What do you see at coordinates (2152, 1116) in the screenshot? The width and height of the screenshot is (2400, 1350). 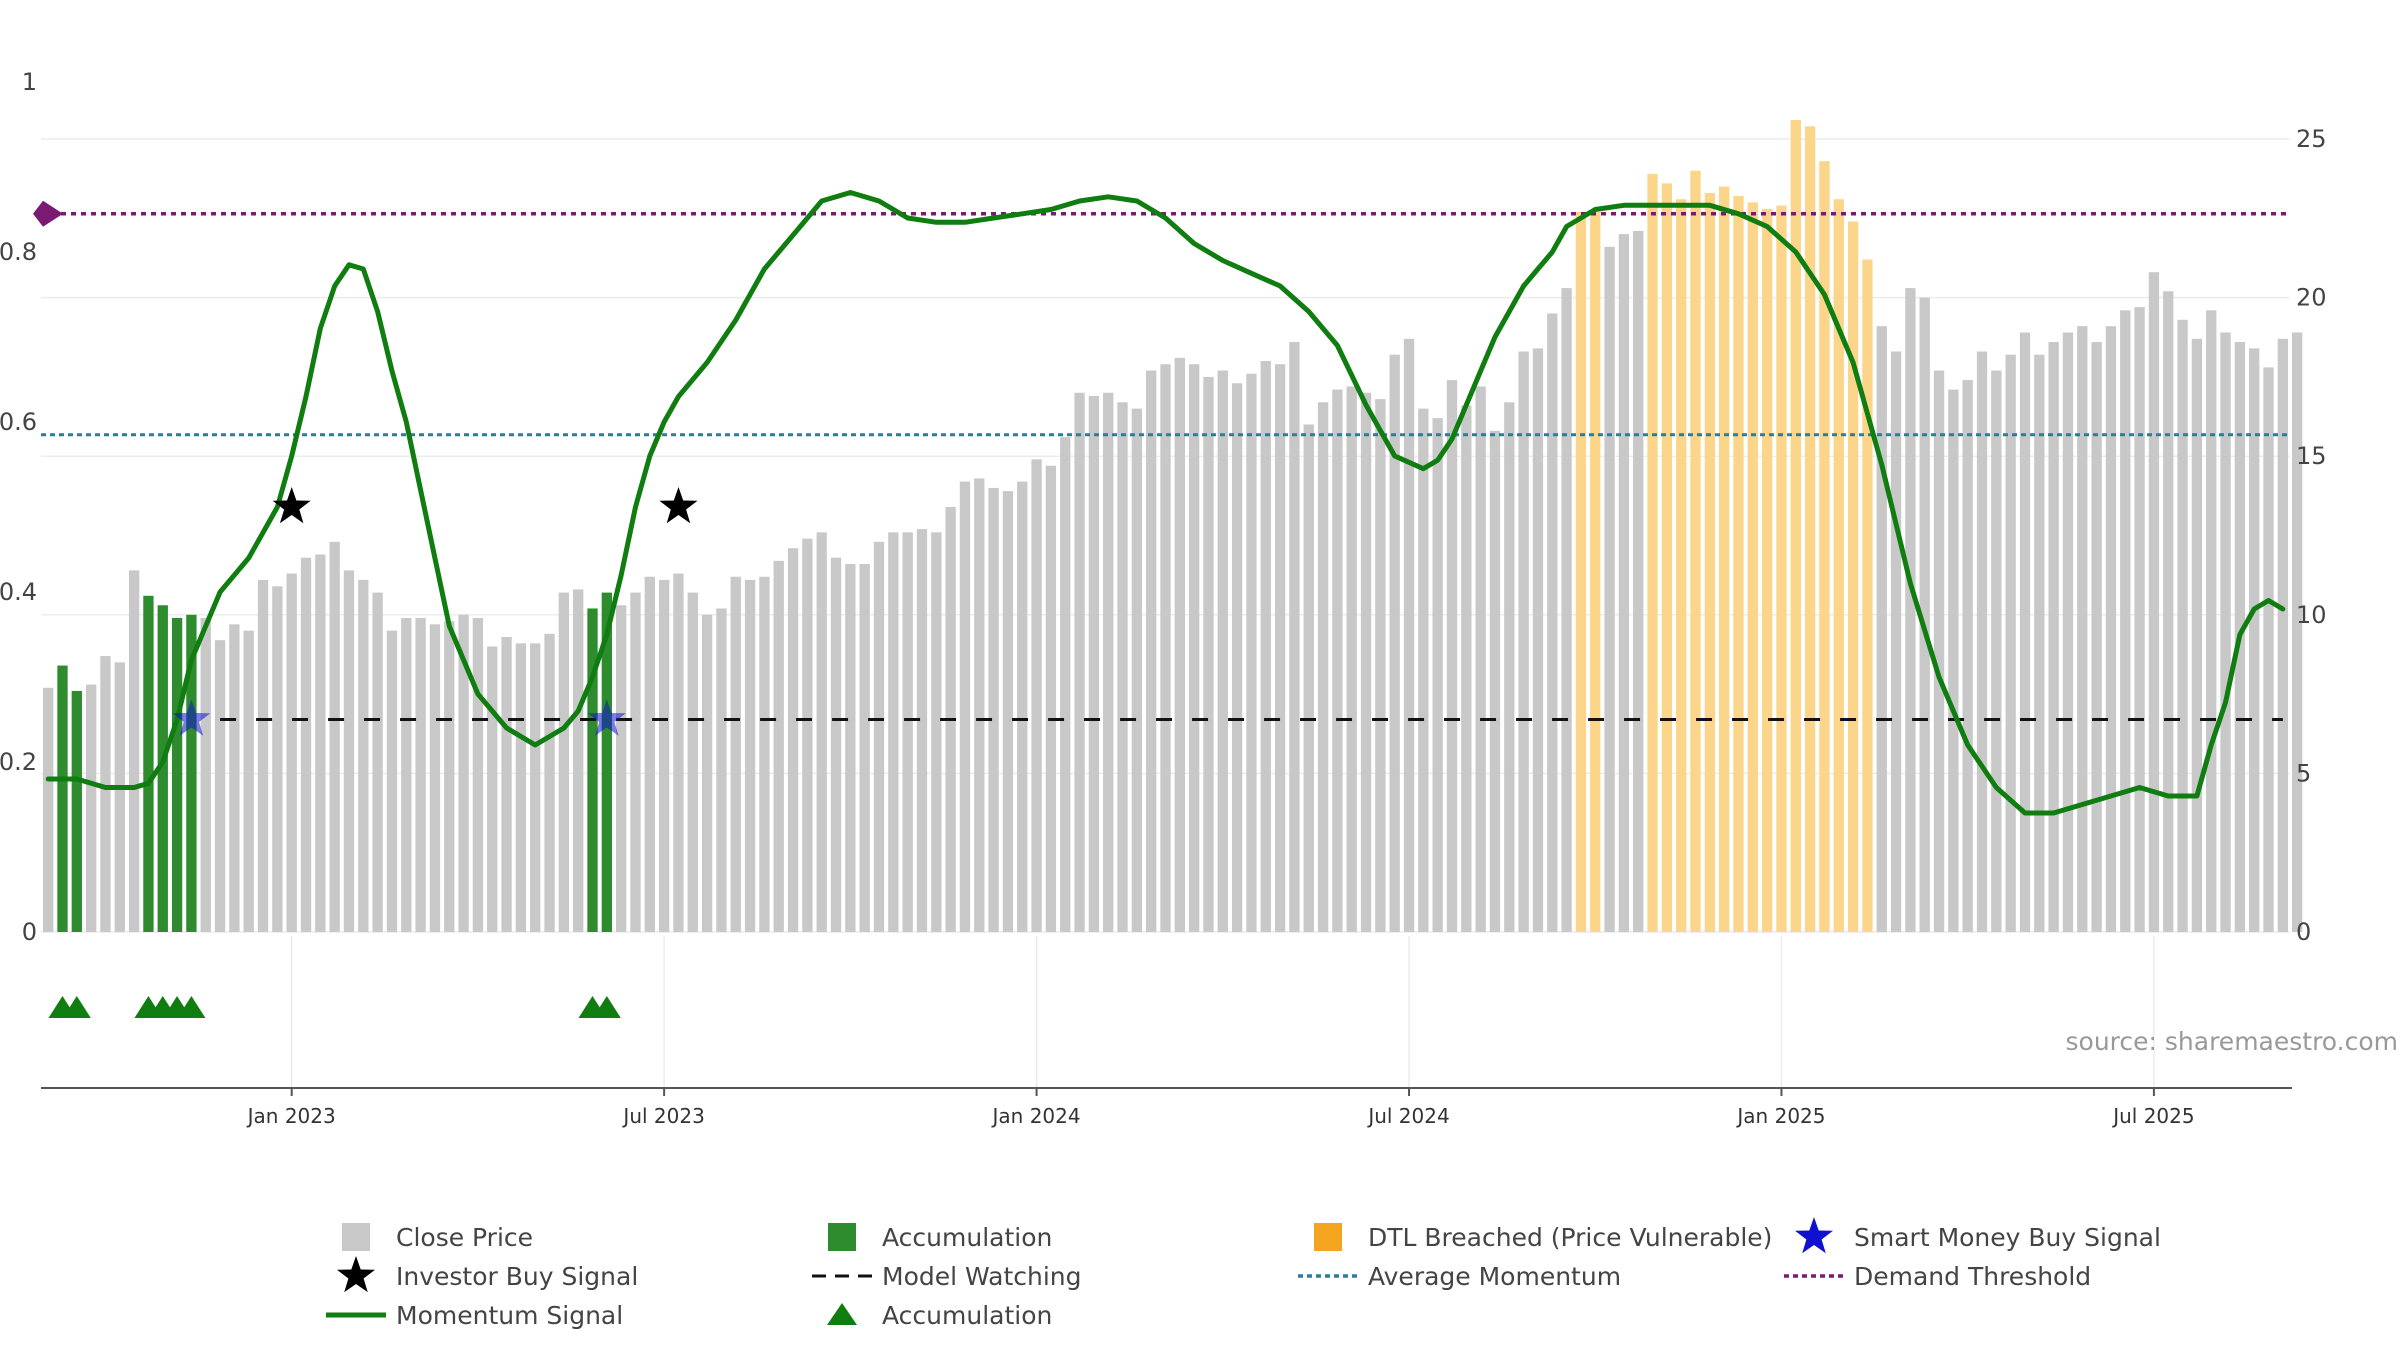 I see `x-axis-tick-label: Jul 2025` at bounding box center [2152, 1116].